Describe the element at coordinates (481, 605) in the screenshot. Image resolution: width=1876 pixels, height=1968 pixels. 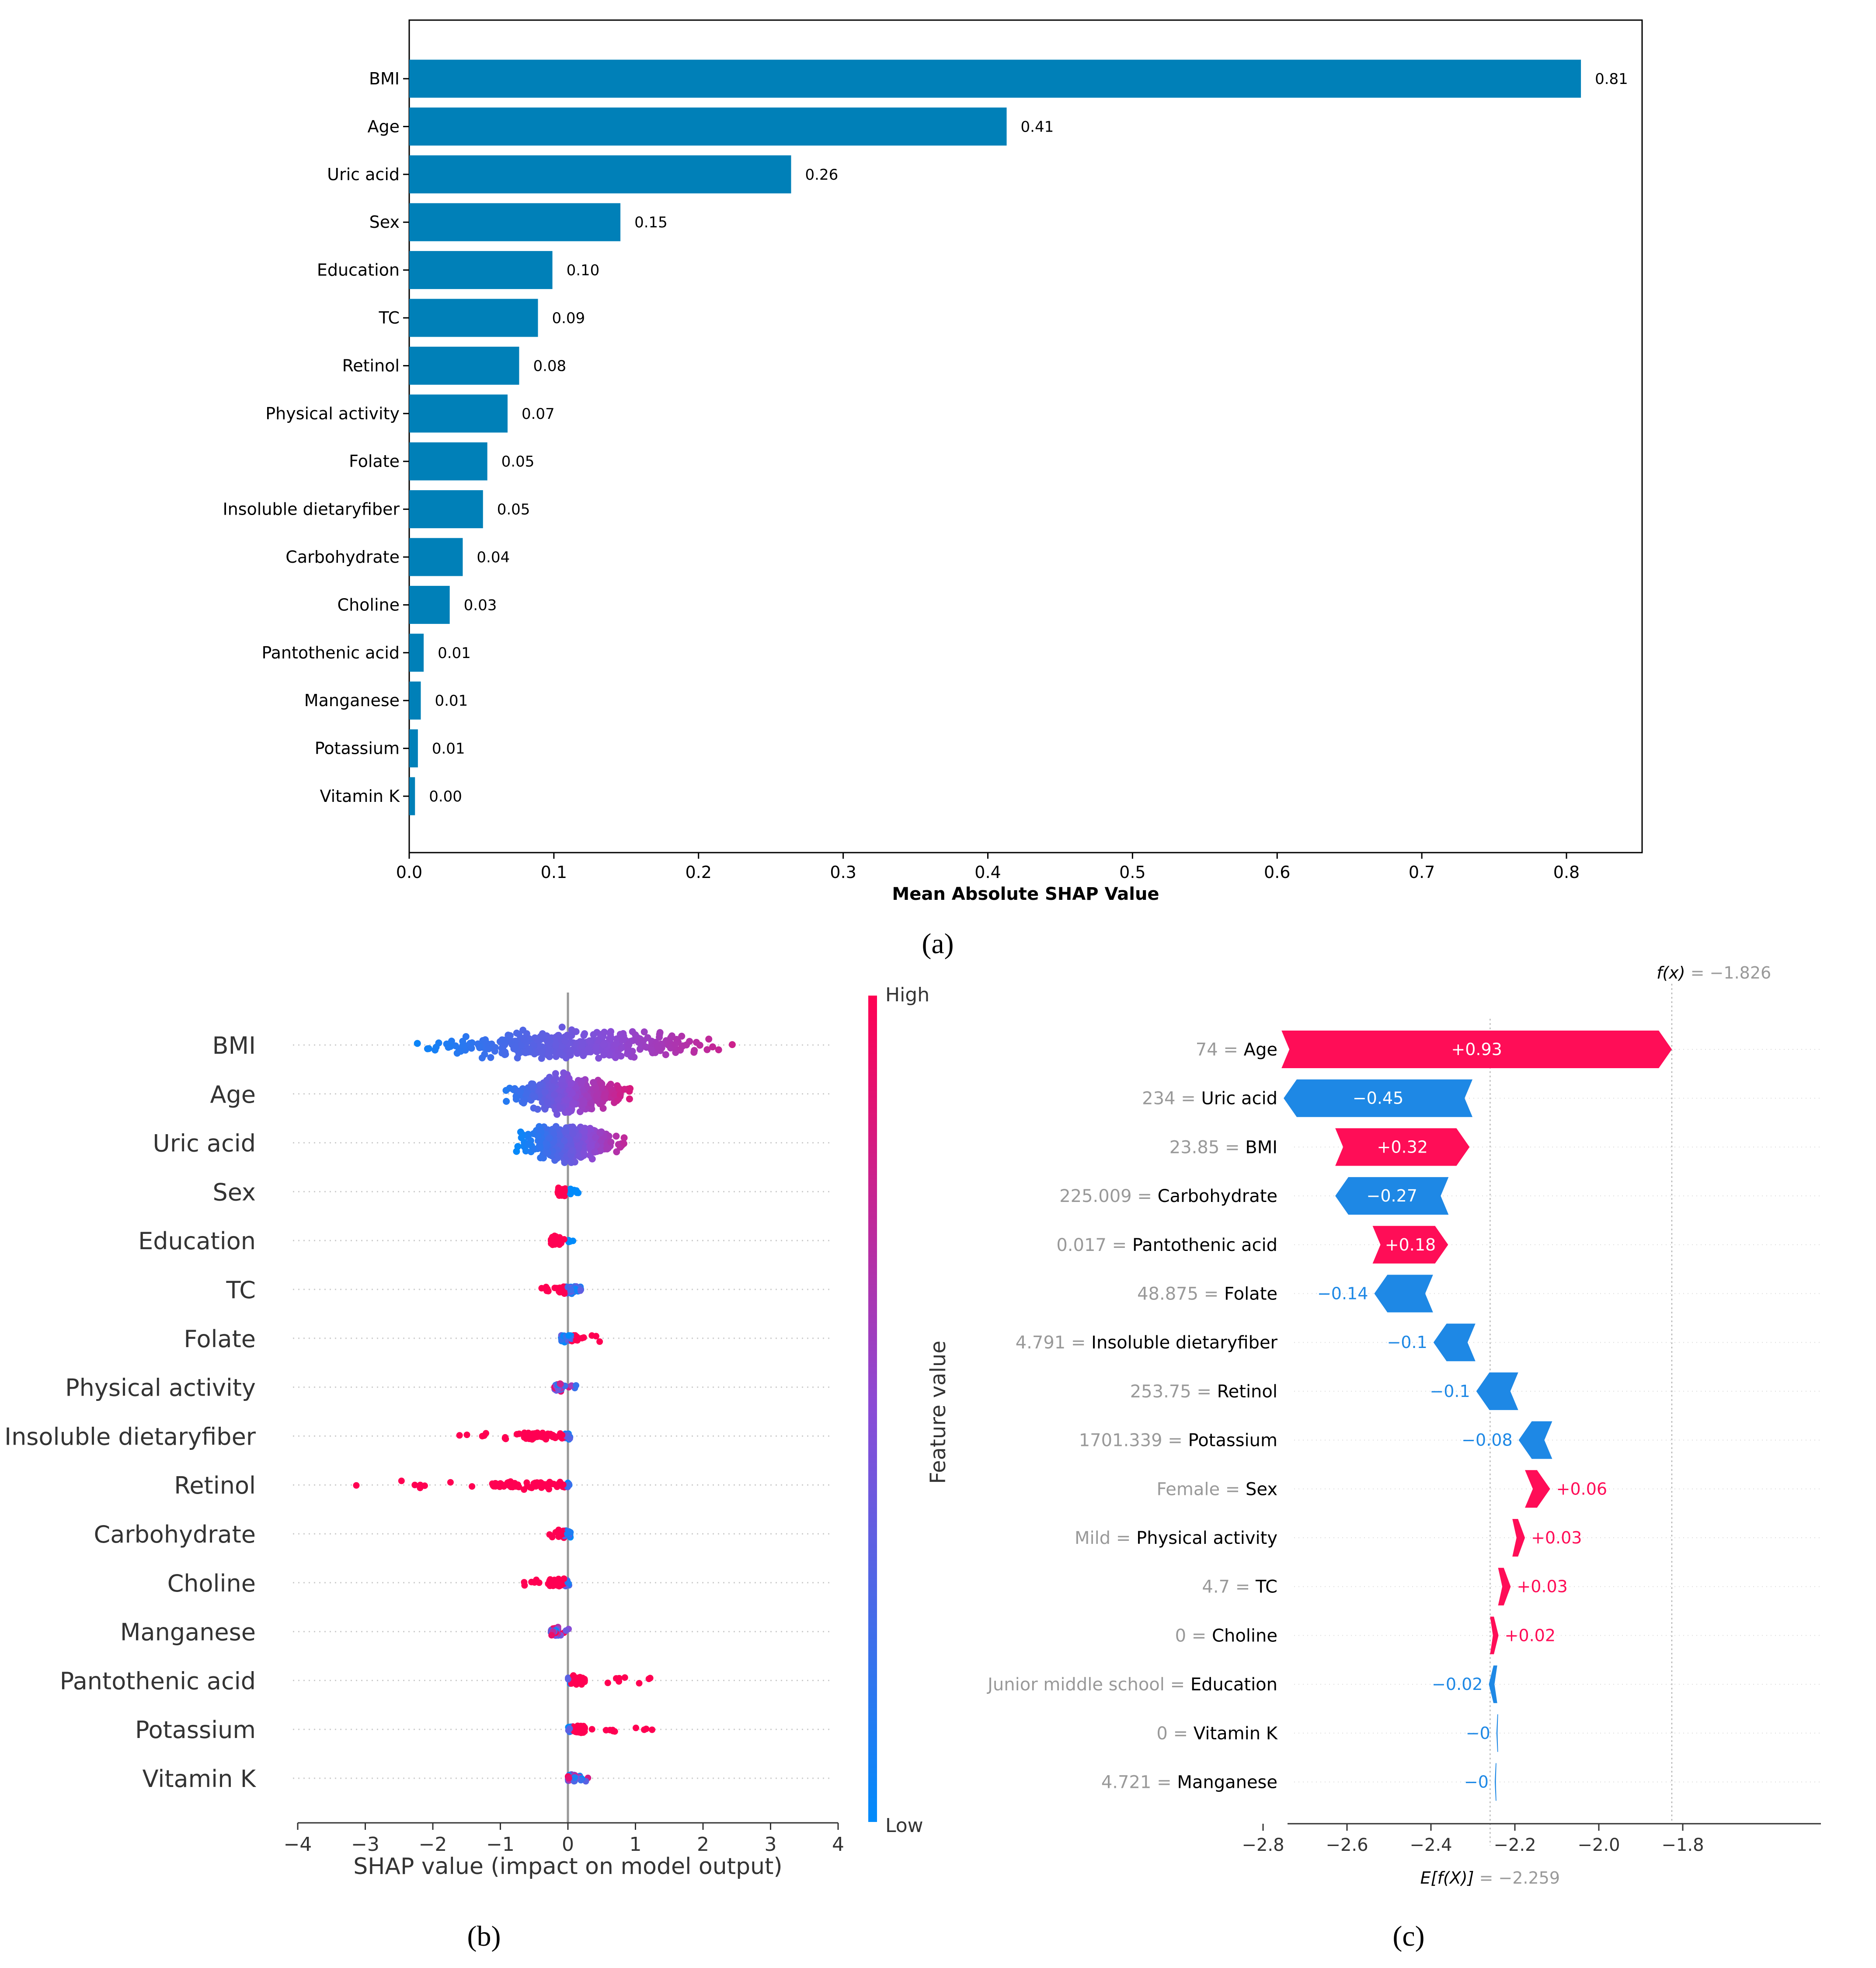
I see `data-label: 0.03` at that location.